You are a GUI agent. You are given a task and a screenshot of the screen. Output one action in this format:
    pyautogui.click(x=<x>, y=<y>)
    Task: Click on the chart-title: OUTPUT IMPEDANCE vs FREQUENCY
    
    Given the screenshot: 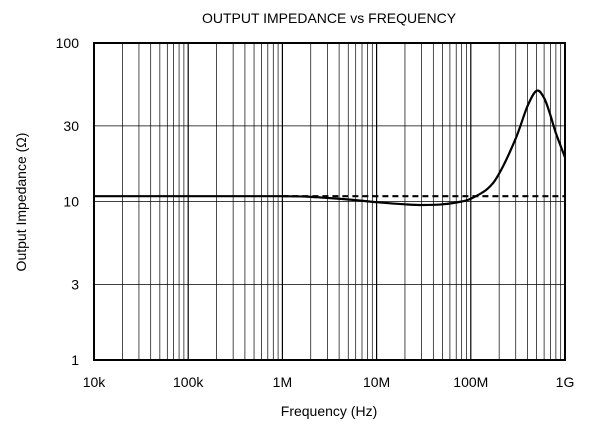 What is the action you would take?
    pyautogui.click(x=329, y=18)
    